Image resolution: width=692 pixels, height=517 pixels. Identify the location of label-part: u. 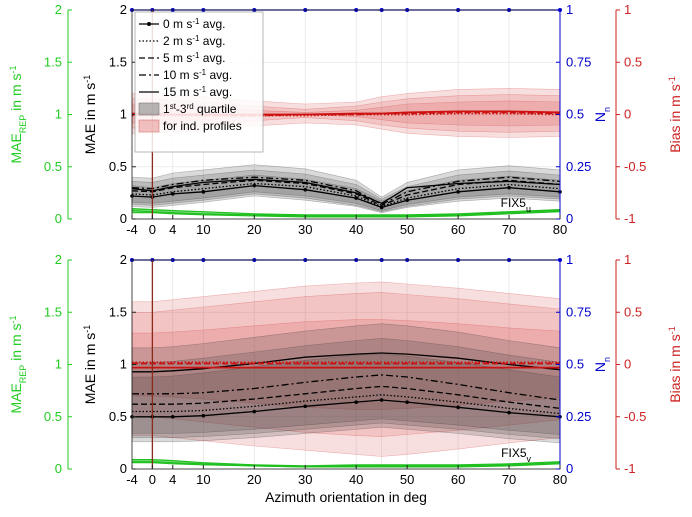
(528, 209).